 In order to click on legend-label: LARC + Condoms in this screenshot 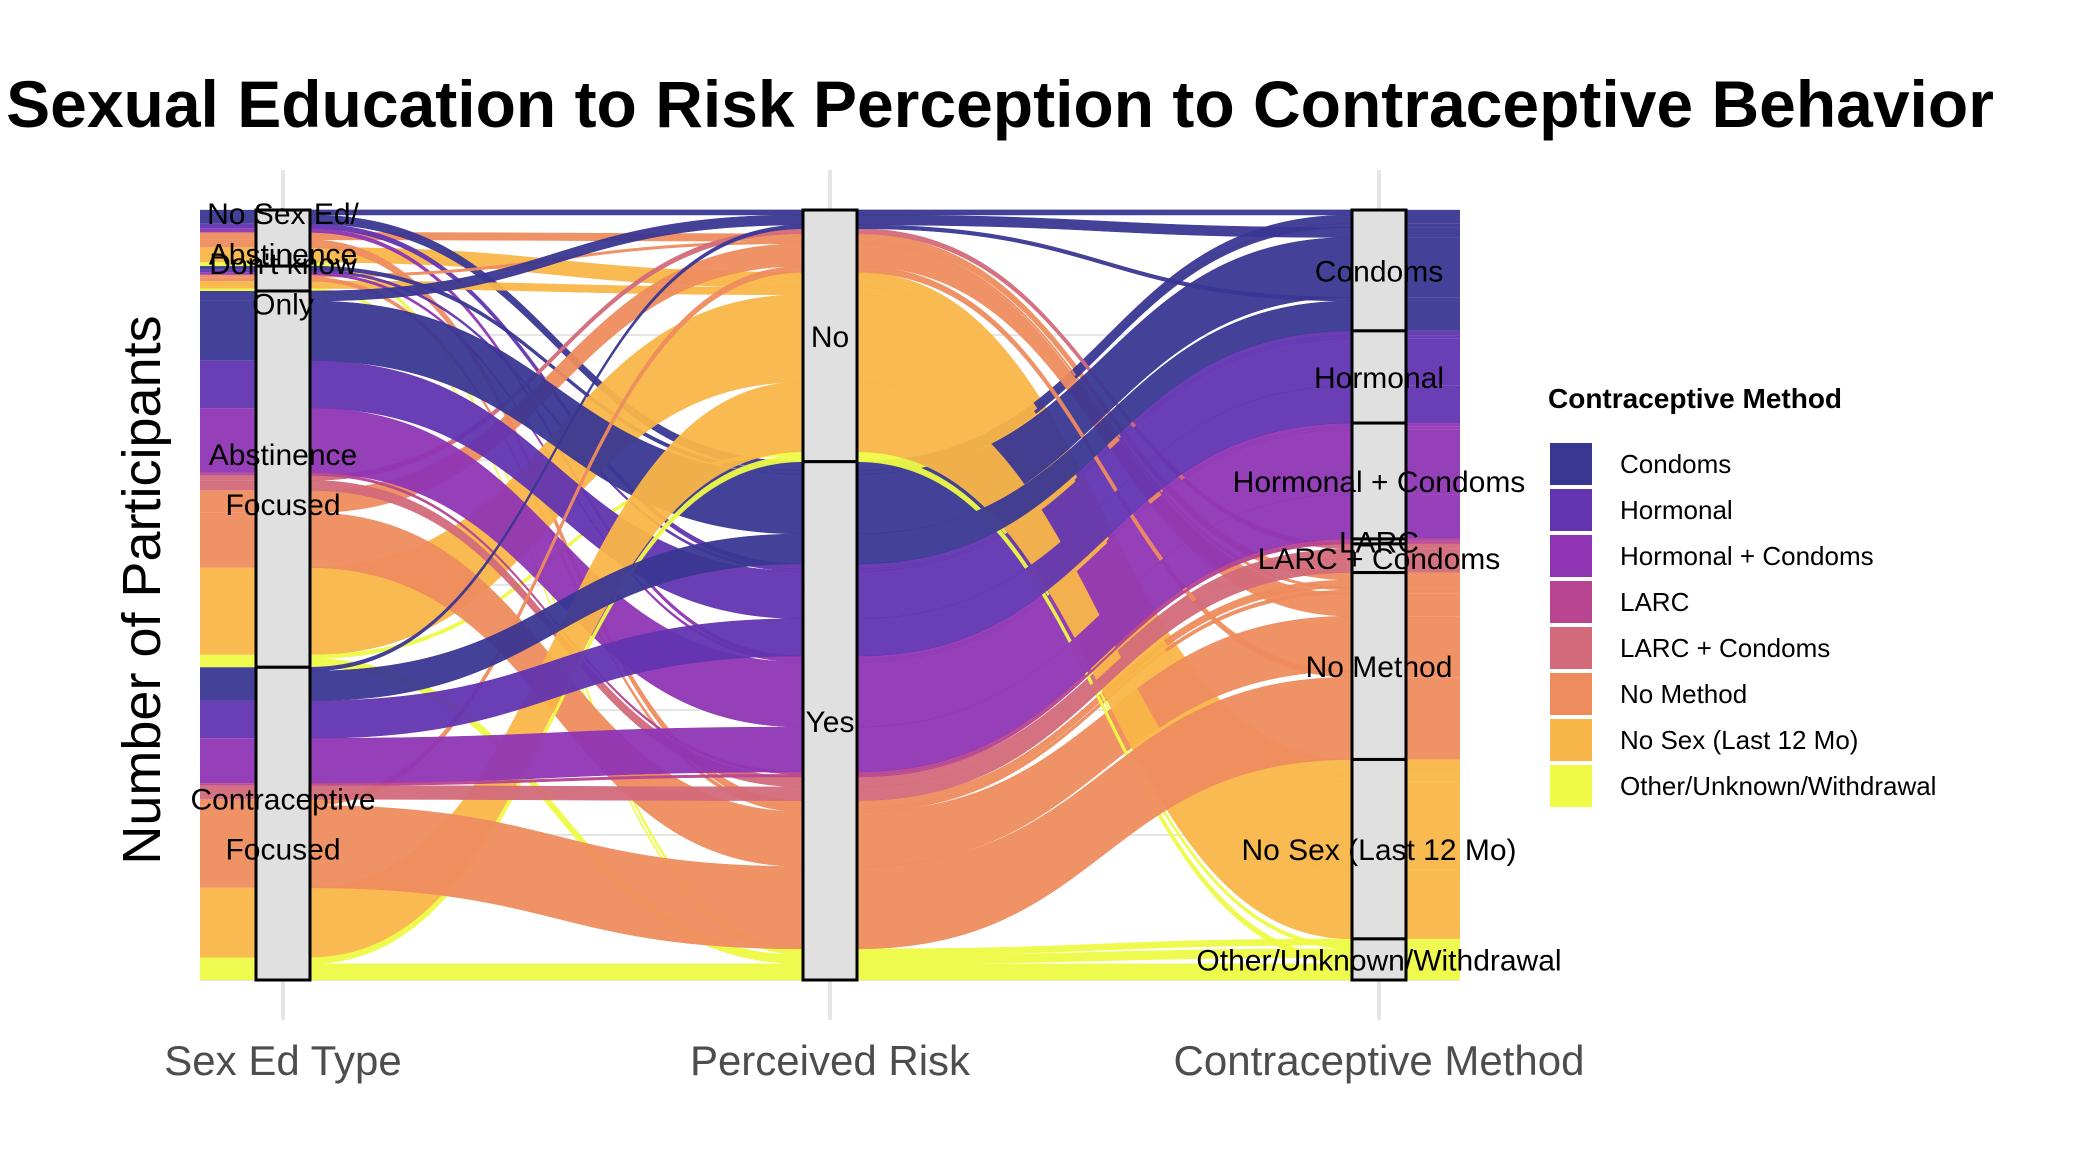, I will do `click(1725, 648)`.